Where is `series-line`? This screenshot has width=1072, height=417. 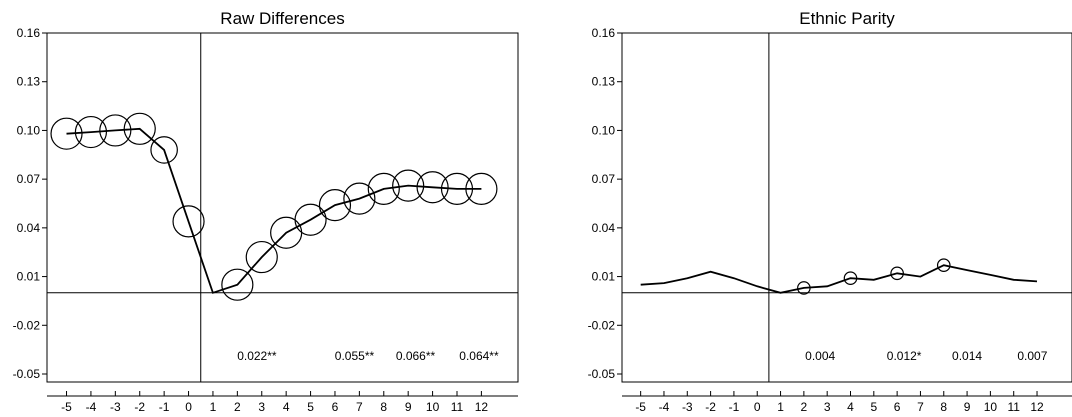
series-line is located at coordinates (839, 279).